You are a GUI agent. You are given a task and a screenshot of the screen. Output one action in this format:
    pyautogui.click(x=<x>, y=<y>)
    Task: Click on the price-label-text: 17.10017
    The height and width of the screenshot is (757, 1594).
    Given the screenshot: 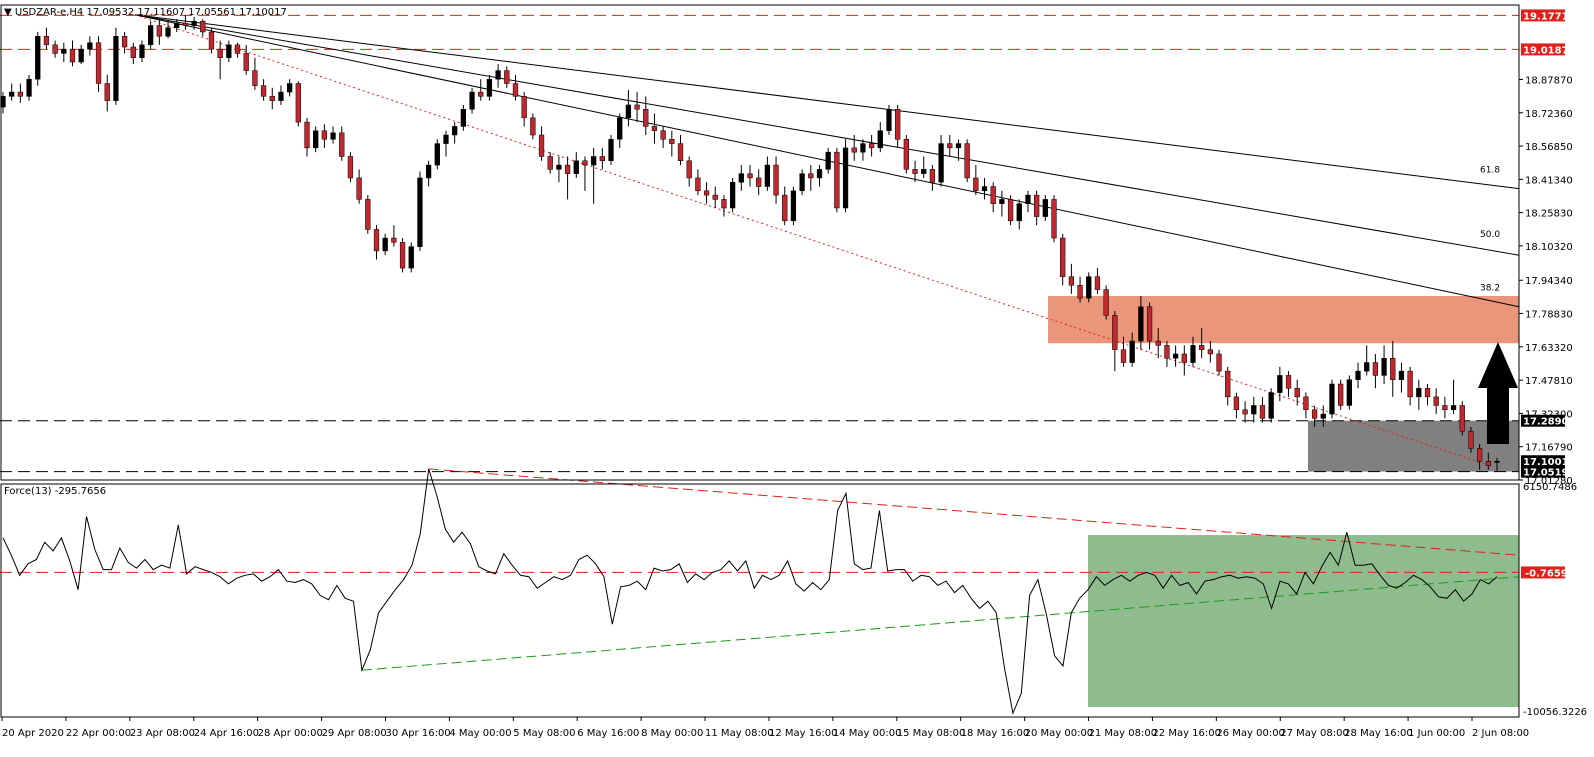 What is the action you would take?
    pyautogui.click(x=1549, y=462)
    